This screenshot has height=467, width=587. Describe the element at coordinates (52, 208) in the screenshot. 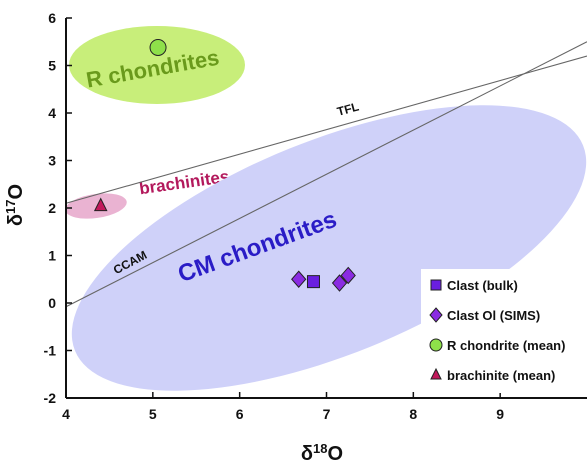

I see `y-tick-label: 2` at that location.